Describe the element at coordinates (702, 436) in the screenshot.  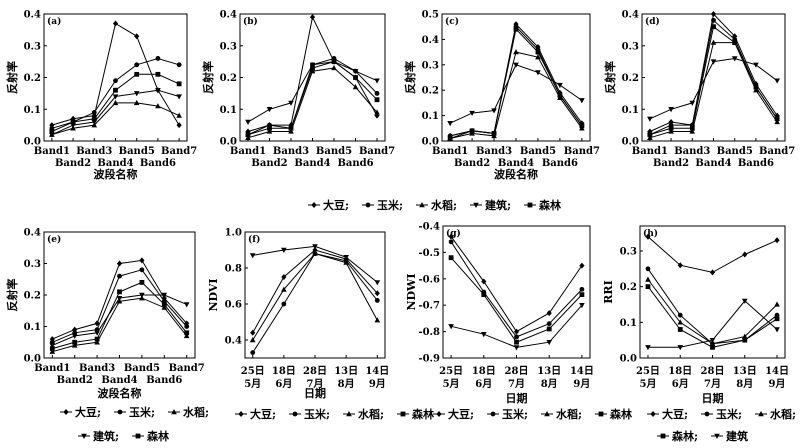
I see `legend-h-line2: 森林; 建筑` at that location.